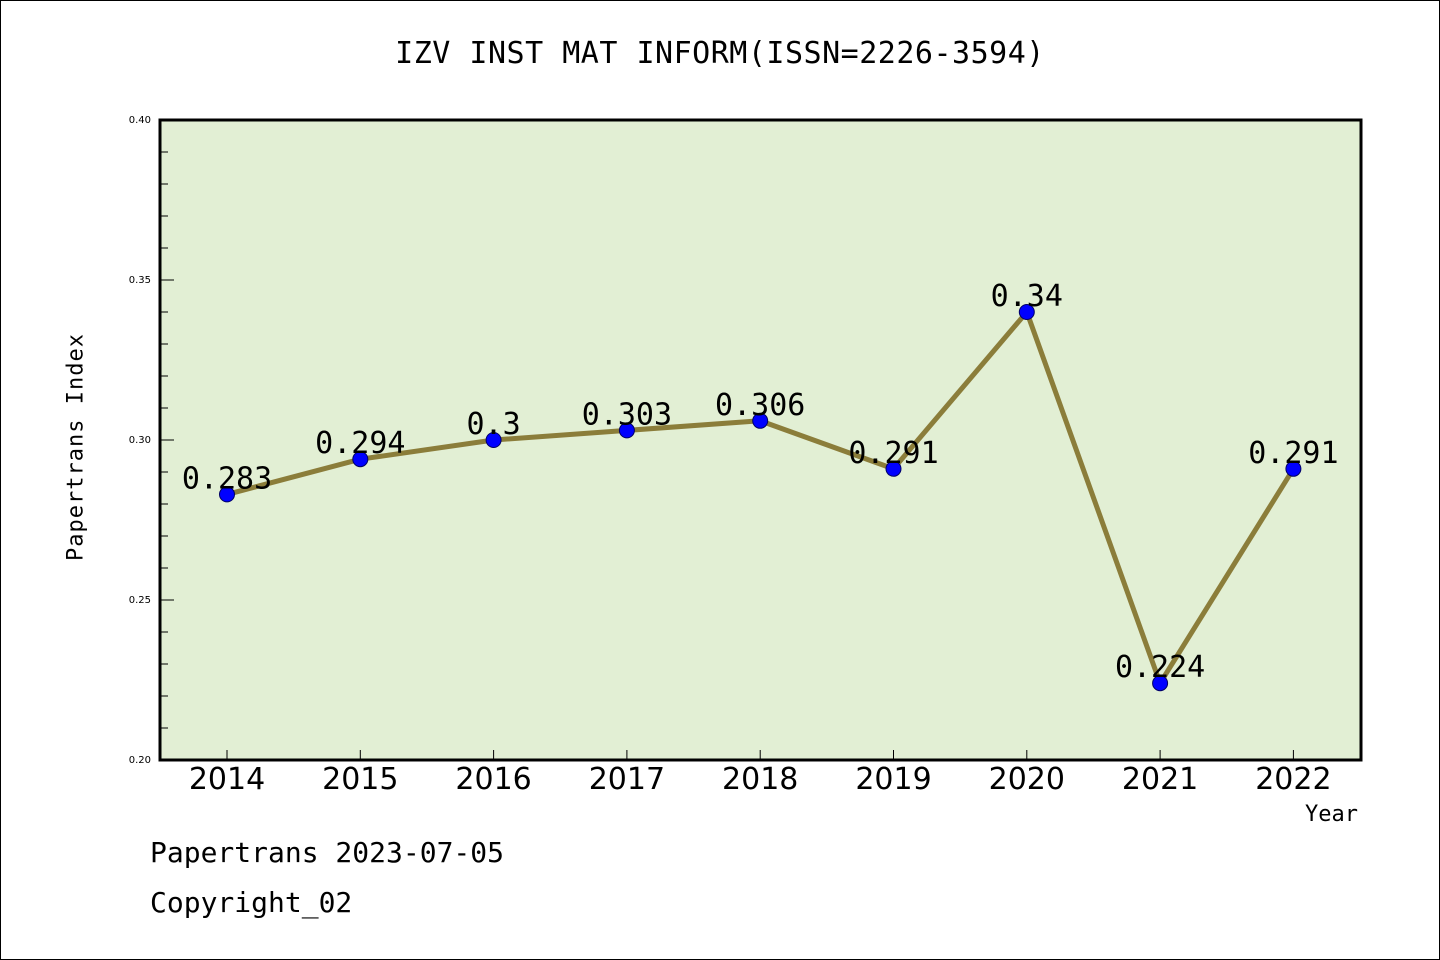 The width and height of the screenshot is (1440, 960). I want to click on y-tick-label: 0.25, so click(140, 600).